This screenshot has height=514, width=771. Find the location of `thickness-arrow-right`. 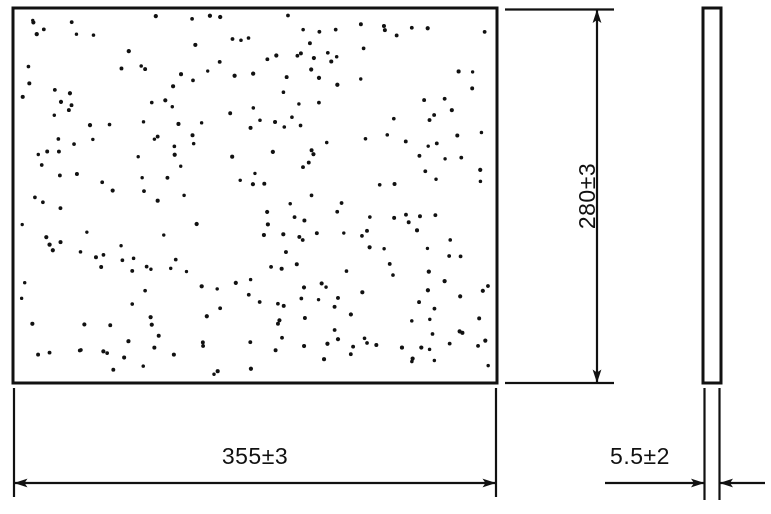

thickness-arrow-right is located at coordinates (726, 483).